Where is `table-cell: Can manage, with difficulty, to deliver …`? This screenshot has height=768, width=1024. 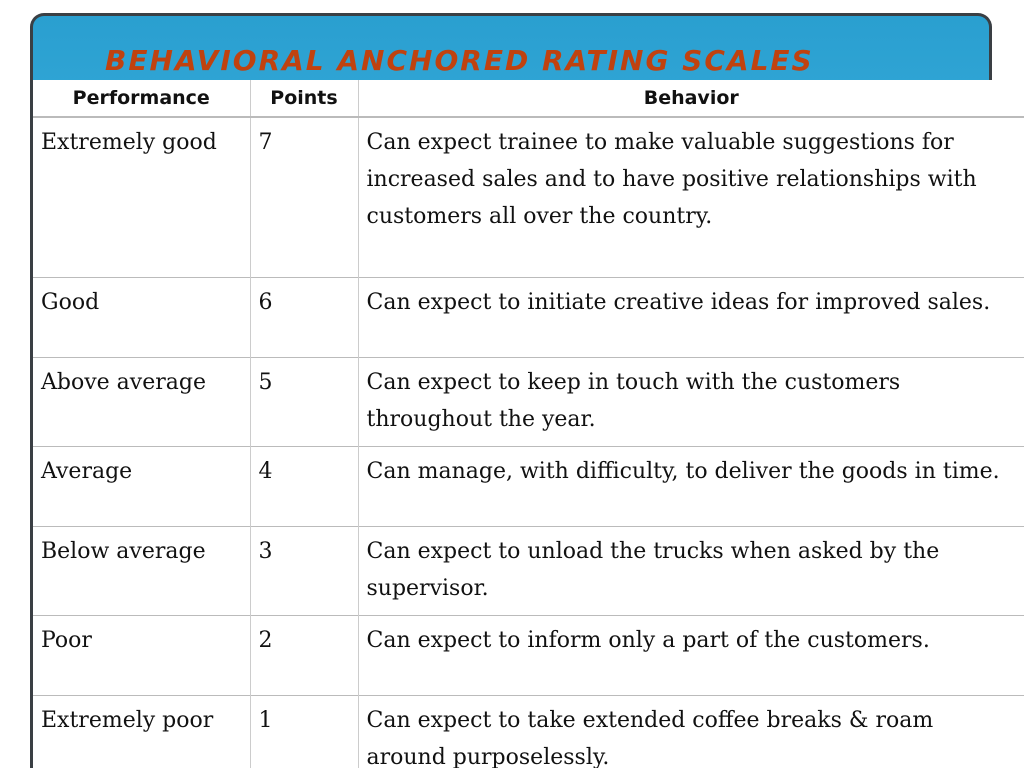 table-cell: Can manage, with difficulty, to deliver … is located at coordinates (690, 485).